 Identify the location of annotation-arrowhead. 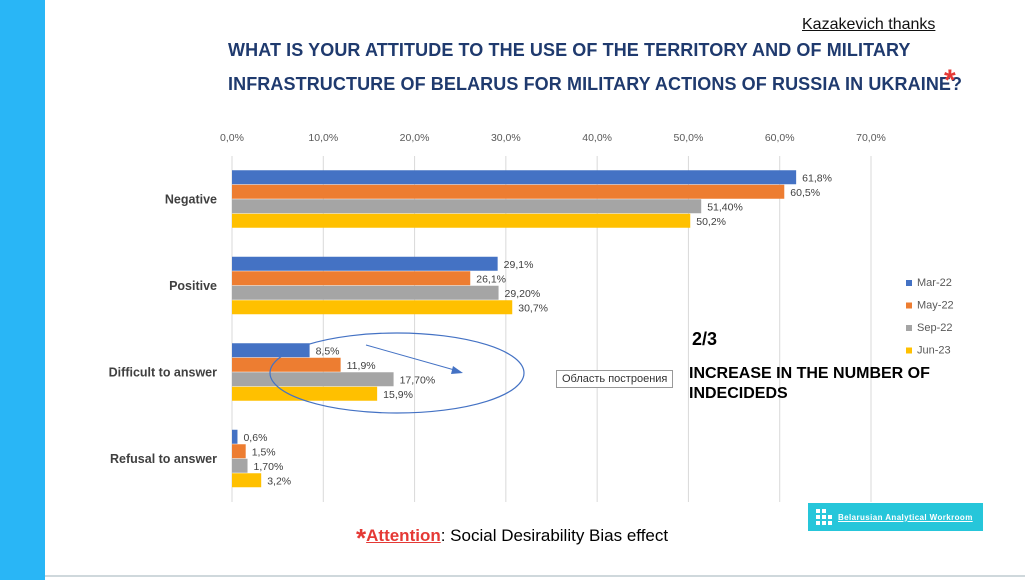
(457, 370).